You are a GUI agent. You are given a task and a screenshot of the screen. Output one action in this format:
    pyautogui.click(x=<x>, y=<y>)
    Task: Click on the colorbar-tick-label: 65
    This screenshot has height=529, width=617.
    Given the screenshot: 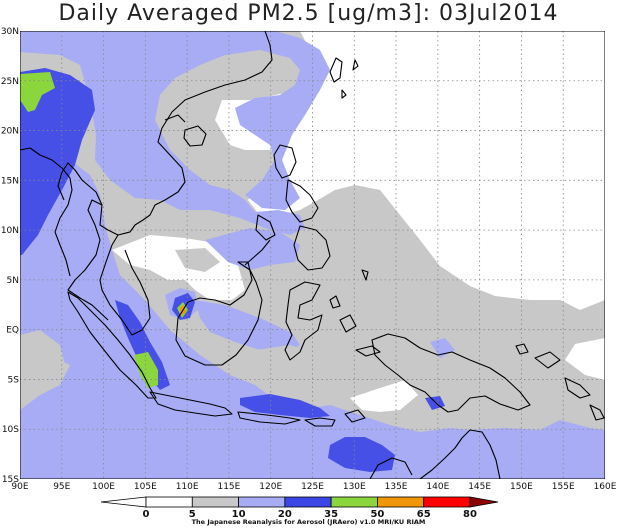 What is the action you would take?
    pyautogui.click(x=424, y=514)
    